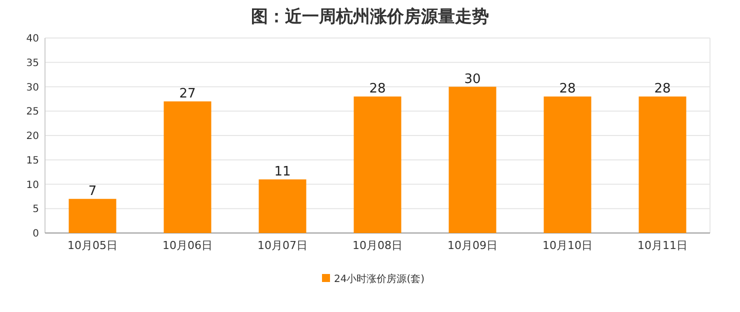 This screenshot has height=312, width=740. What do you see at coordinates (32, 136) in the screenshot?
I see `y-tick-label: 20` at bounding box center [32, 136].